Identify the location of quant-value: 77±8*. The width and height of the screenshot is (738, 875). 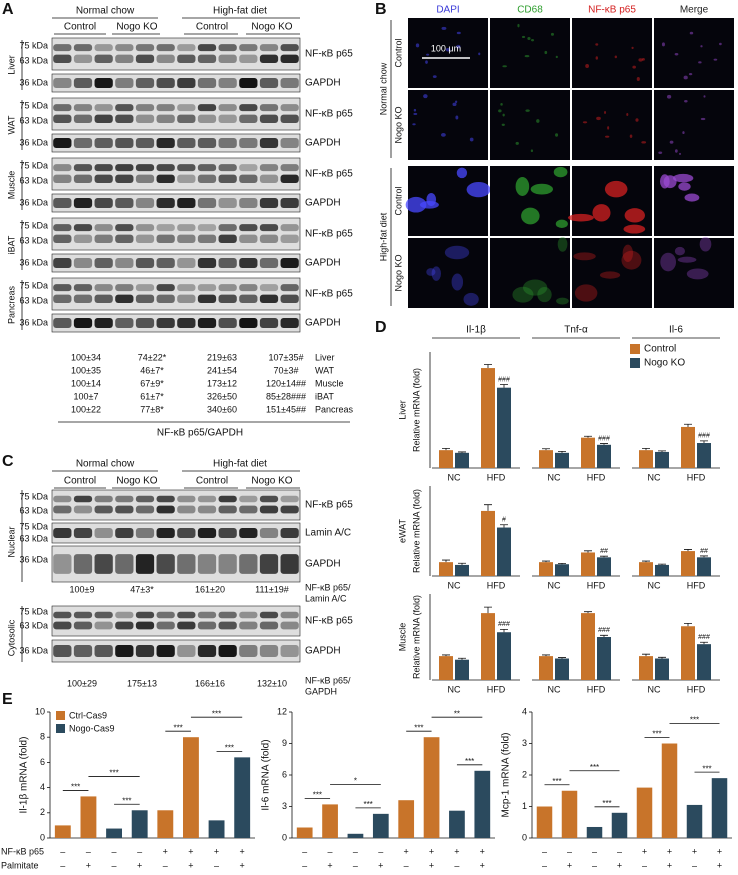
(152, 409).